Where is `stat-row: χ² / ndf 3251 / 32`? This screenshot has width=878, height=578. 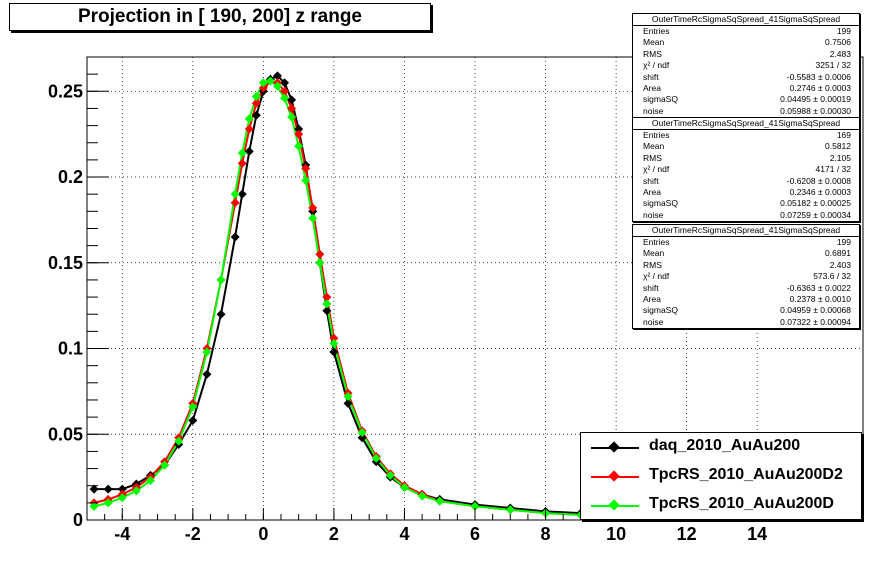
stat-row: χ² / ndf 3251 / 32 is located at coordinates (746, 65).